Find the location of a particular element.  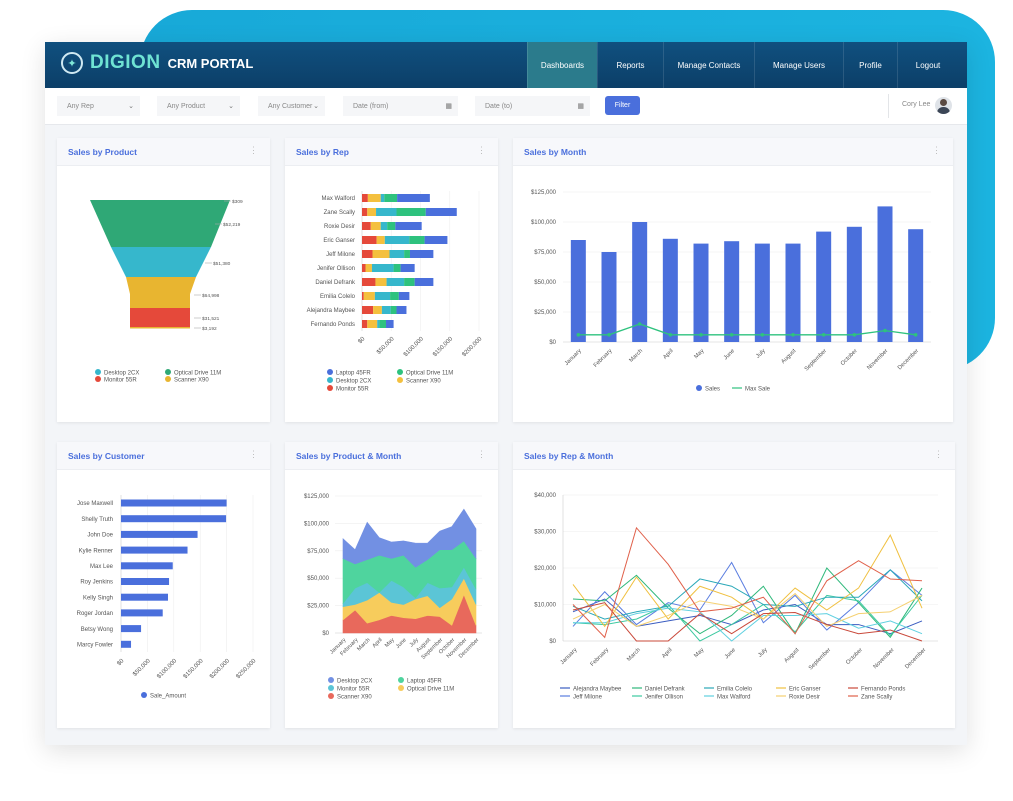

x-month-label: June is located at coordinates (401, 643).